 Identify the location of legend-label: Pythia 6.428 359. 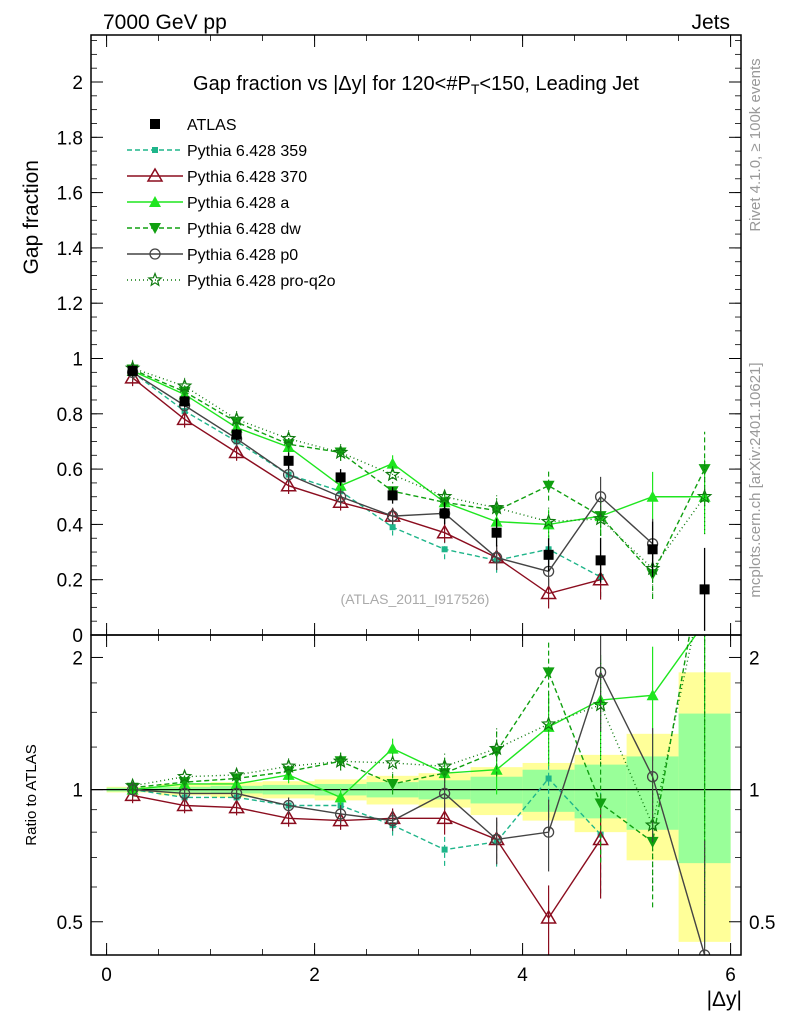
(247, 151).